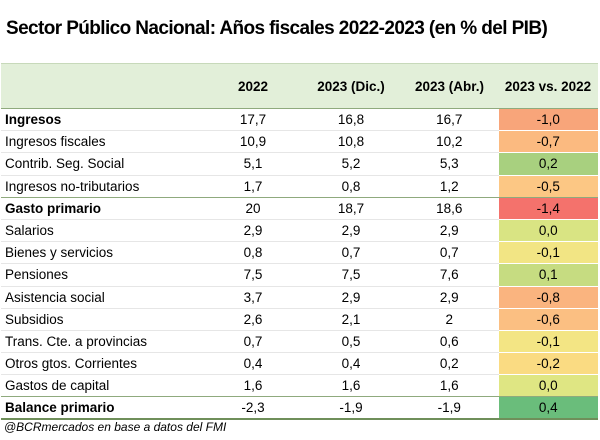 This screenshot has width=600, height=440. What do you see at coordinates (103, 142) in the screenshot?
I see `row-label: Ingresos fiscales` at bounding box center [103, 142].